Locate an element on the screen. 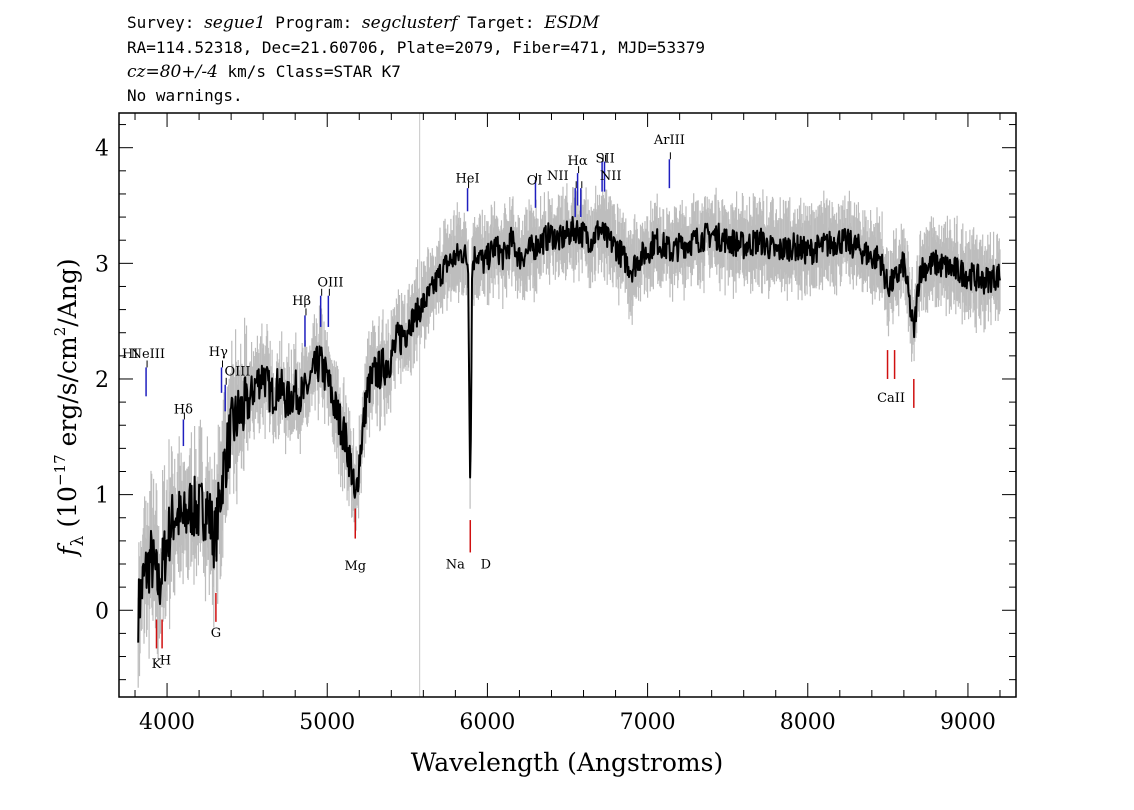 The height and width of the screenshot is (810, 1134). y-tick-label: 0 is located at coordinates (102, 611).